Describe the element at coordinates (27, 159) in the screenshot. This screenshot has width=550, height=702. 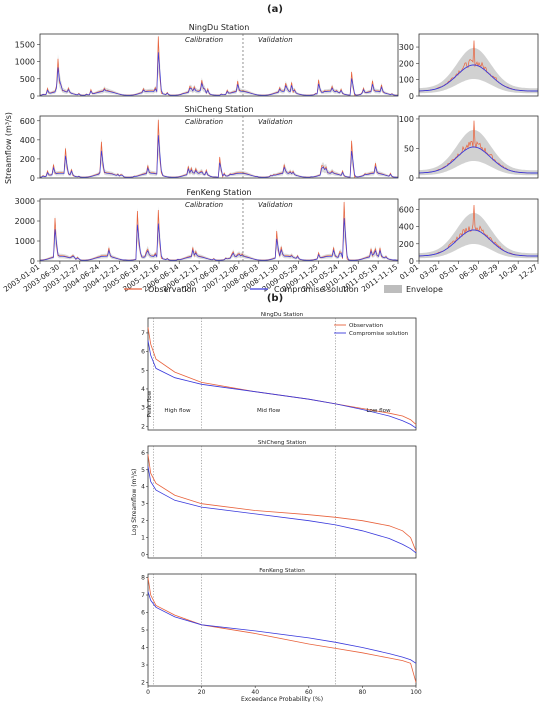
I see `y-tick-label: 200` at that location.